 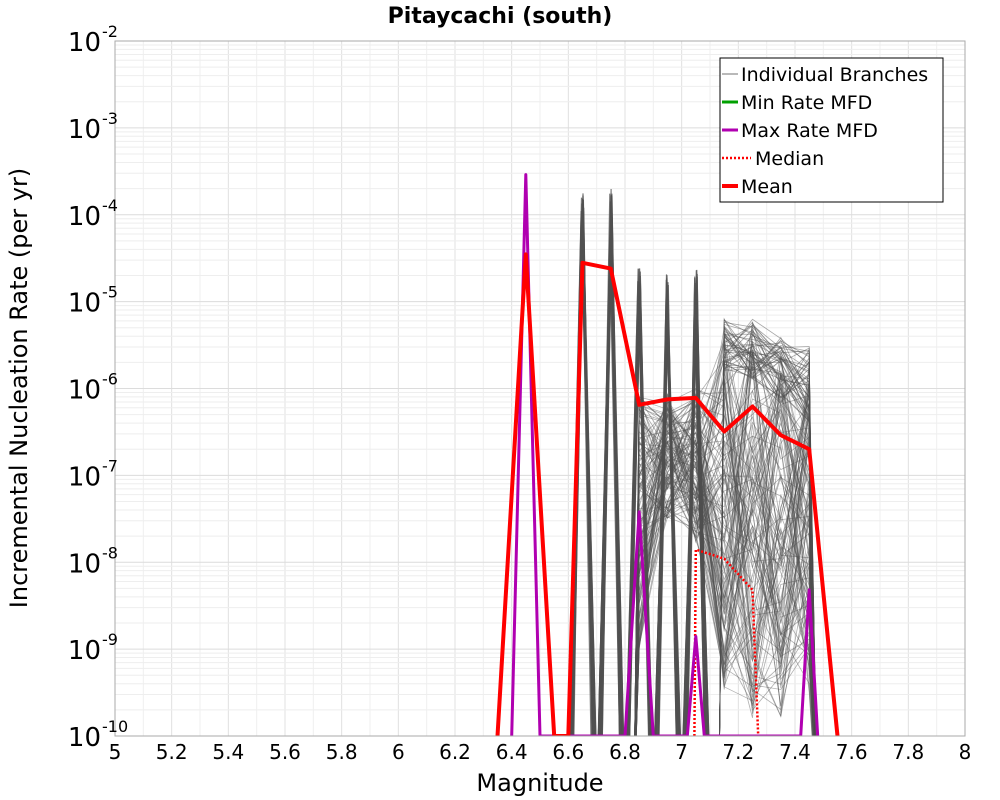 I want to click on legend-label: Mean, so click(x=767, y=187).